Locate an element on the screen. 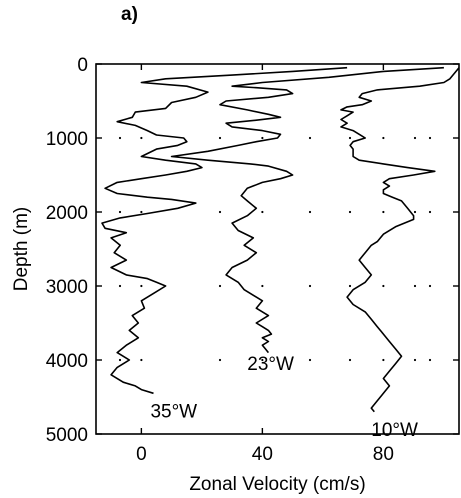 The height and width of the screenshot is (498, 461). y-axis-label: Depth (m) is located at coordinates (21, 249).